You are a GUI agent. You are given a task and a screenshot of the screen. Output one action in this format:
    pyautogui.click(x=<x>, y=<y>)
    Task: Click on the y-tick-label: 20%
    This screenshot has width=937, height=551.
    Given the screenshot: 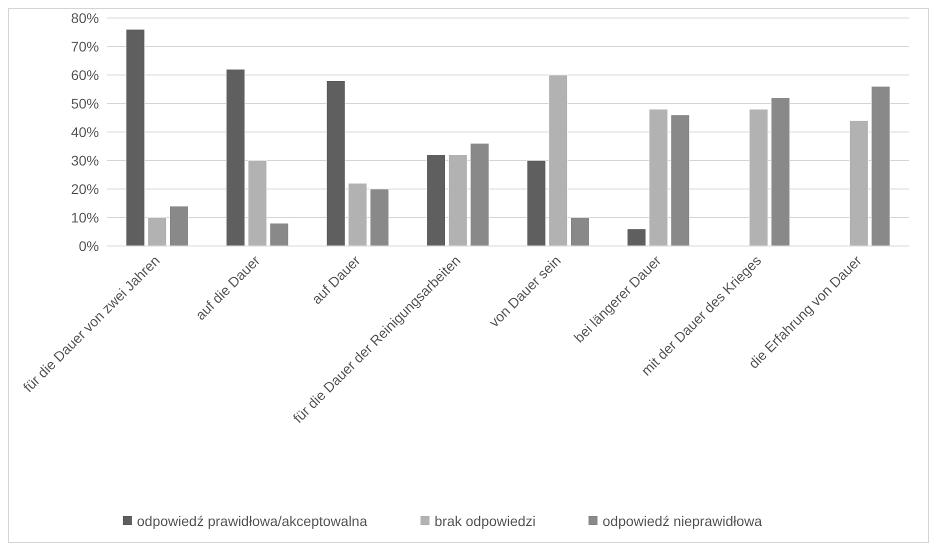 What is the action you would take?
    pyautogui.click(x=84, y=188)
    